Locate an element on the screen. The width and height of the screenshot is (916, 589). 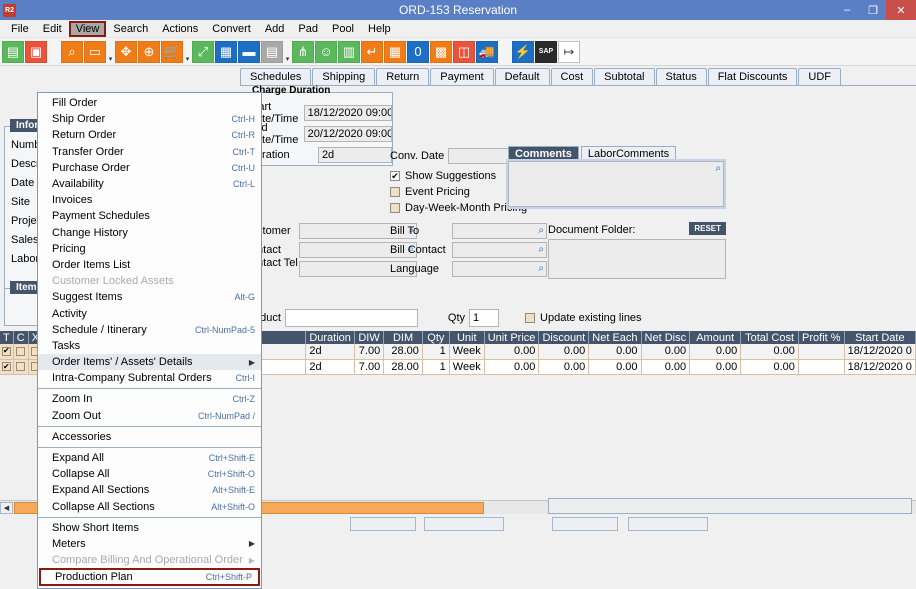
input-customer: ⌕ is located at coordinates (358, 230).